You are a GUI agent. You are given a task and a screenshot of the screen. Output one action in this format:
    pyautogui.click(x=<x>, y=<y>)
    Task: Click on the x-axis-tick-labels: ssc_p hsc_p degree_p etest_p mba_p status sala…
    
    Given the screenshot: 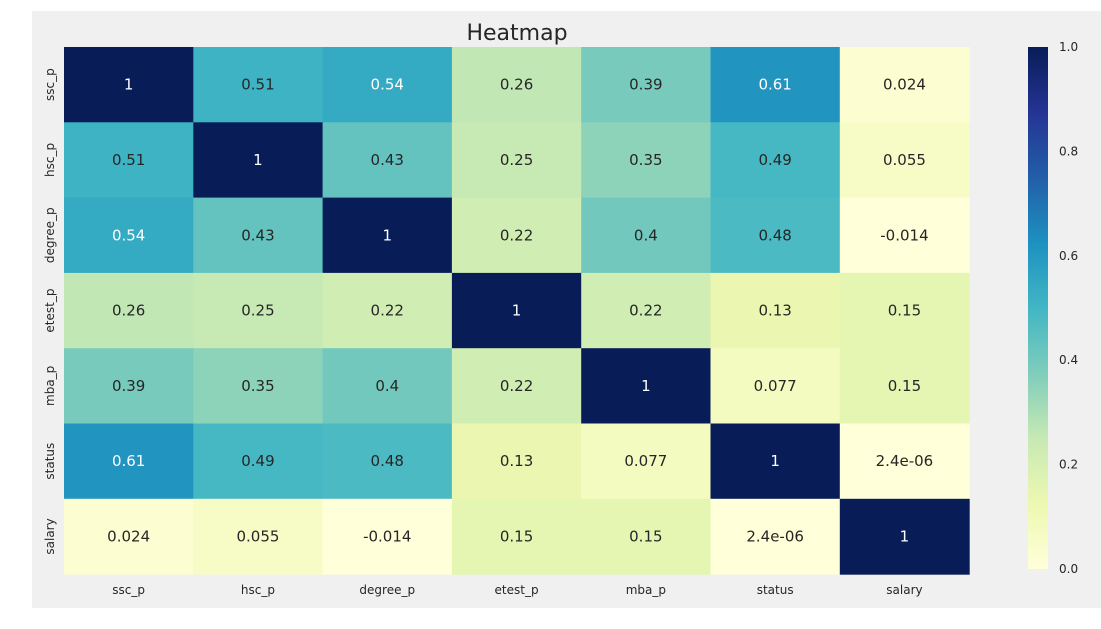 What is the action you would take?
    pyautogui.click(x=517, y=590)
    